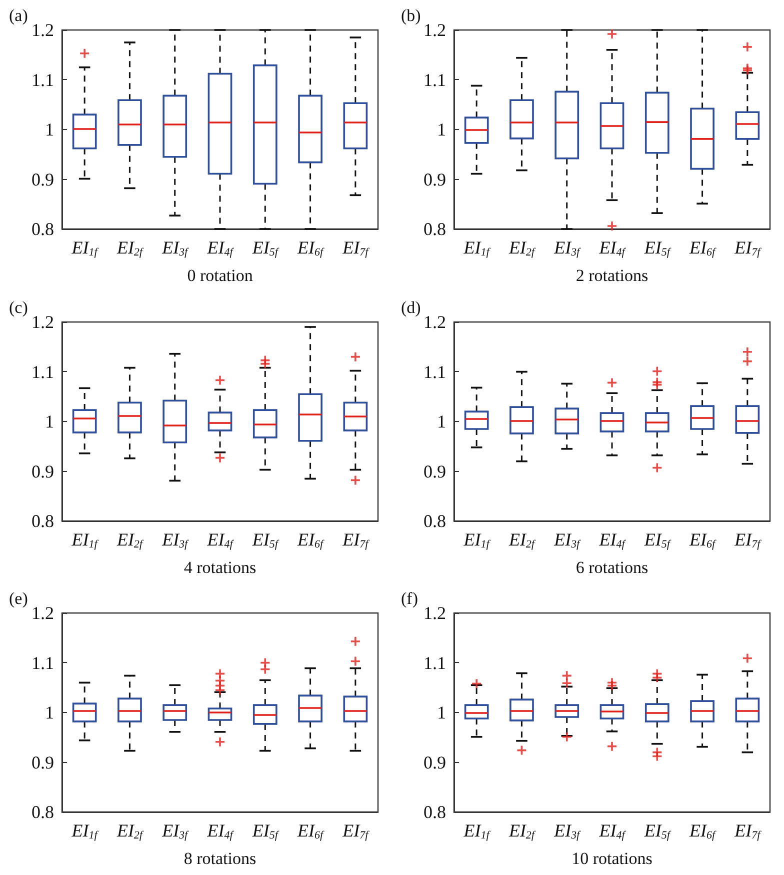 This screenshot has height=875, width=784. What do you see at coordinates (18, 15) in the screenshot?
I see `chart-title: (a)` at bounding box center [18, 15].